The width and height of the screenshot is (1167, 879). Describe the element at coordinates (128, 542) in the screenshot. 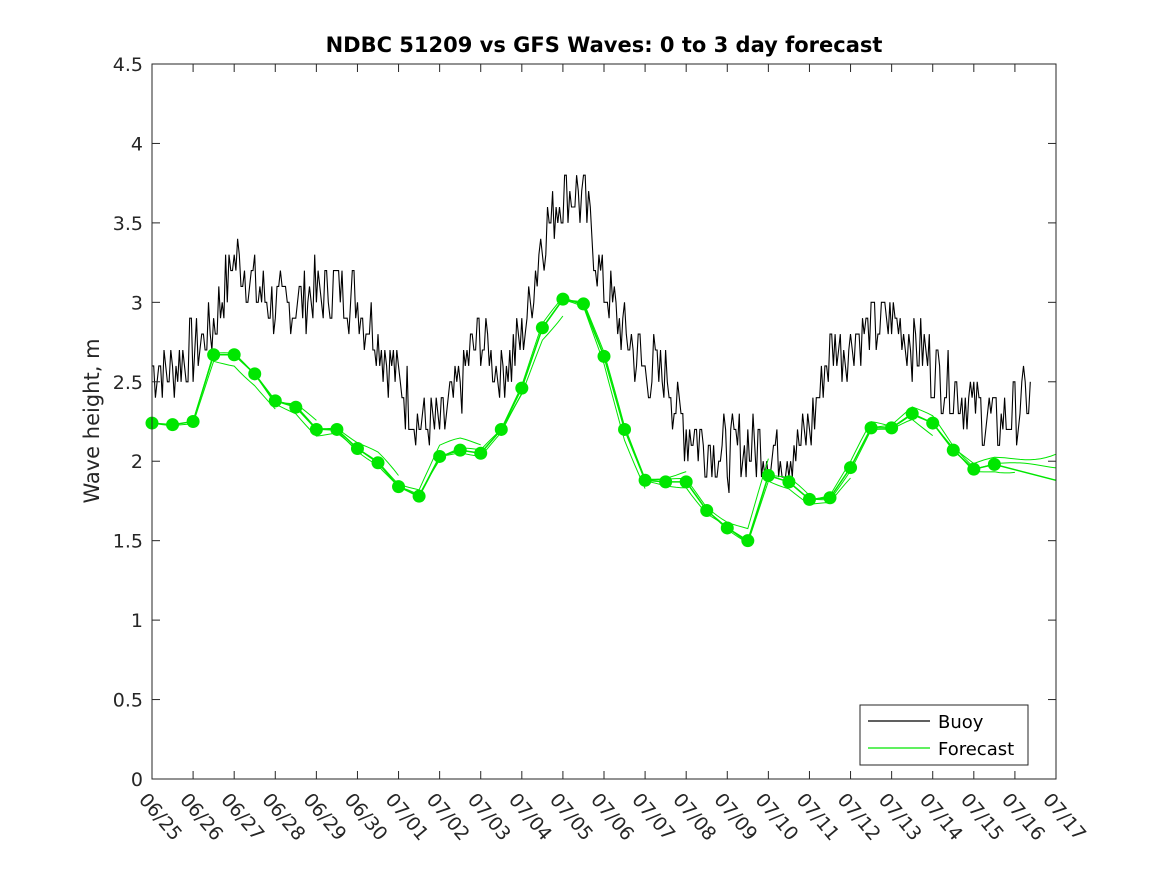

I see `y-tick-label: 1.5` at that location.